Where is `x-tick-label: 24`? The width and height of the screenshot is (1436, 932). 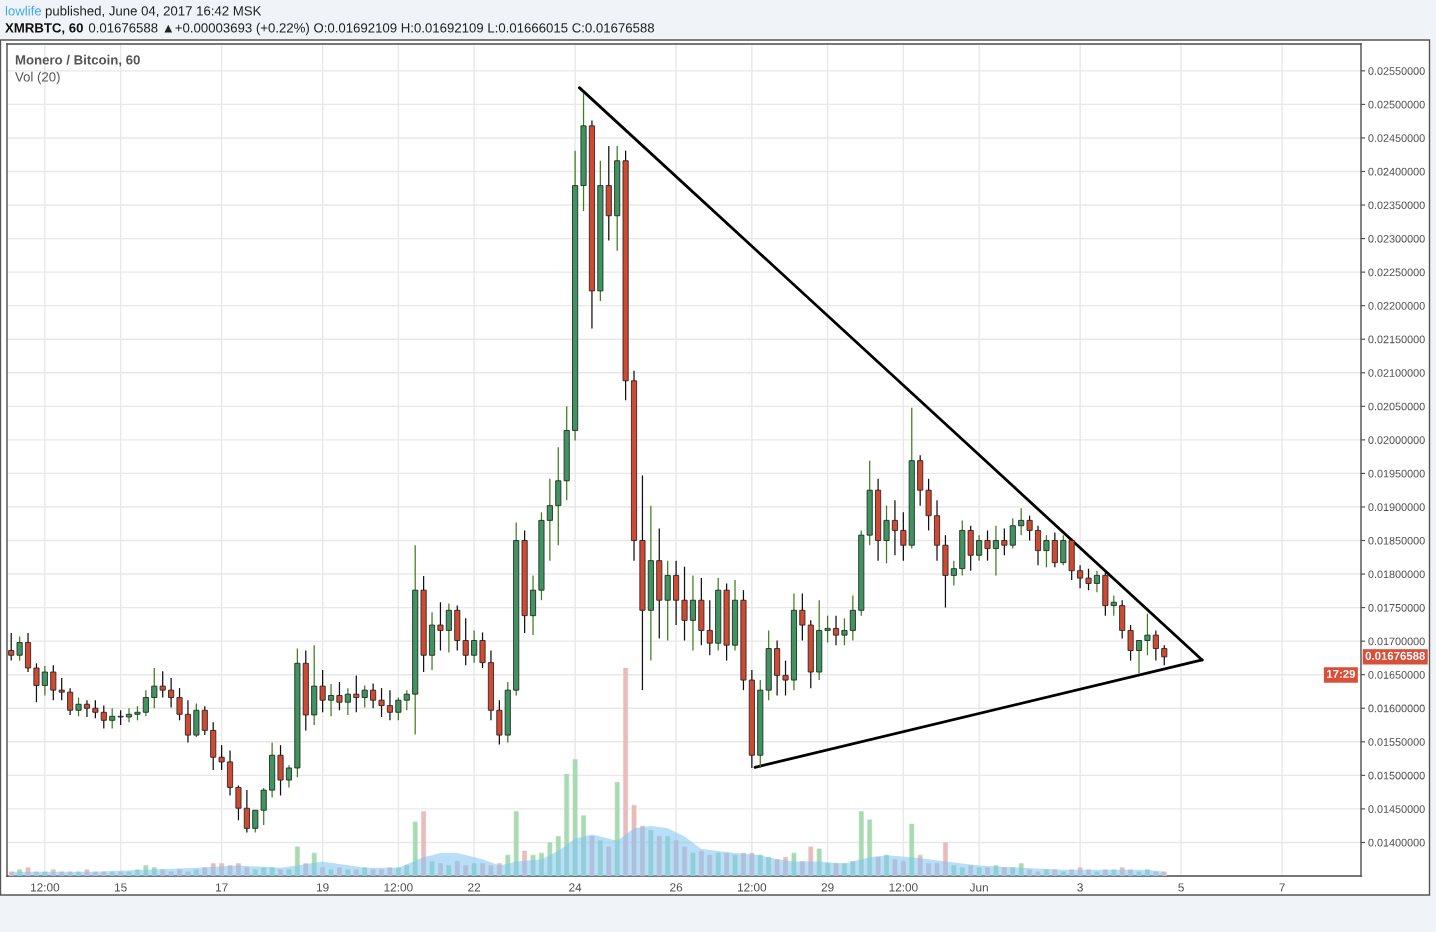 x-tick-label: 24 is located at coordinates (575, 887).